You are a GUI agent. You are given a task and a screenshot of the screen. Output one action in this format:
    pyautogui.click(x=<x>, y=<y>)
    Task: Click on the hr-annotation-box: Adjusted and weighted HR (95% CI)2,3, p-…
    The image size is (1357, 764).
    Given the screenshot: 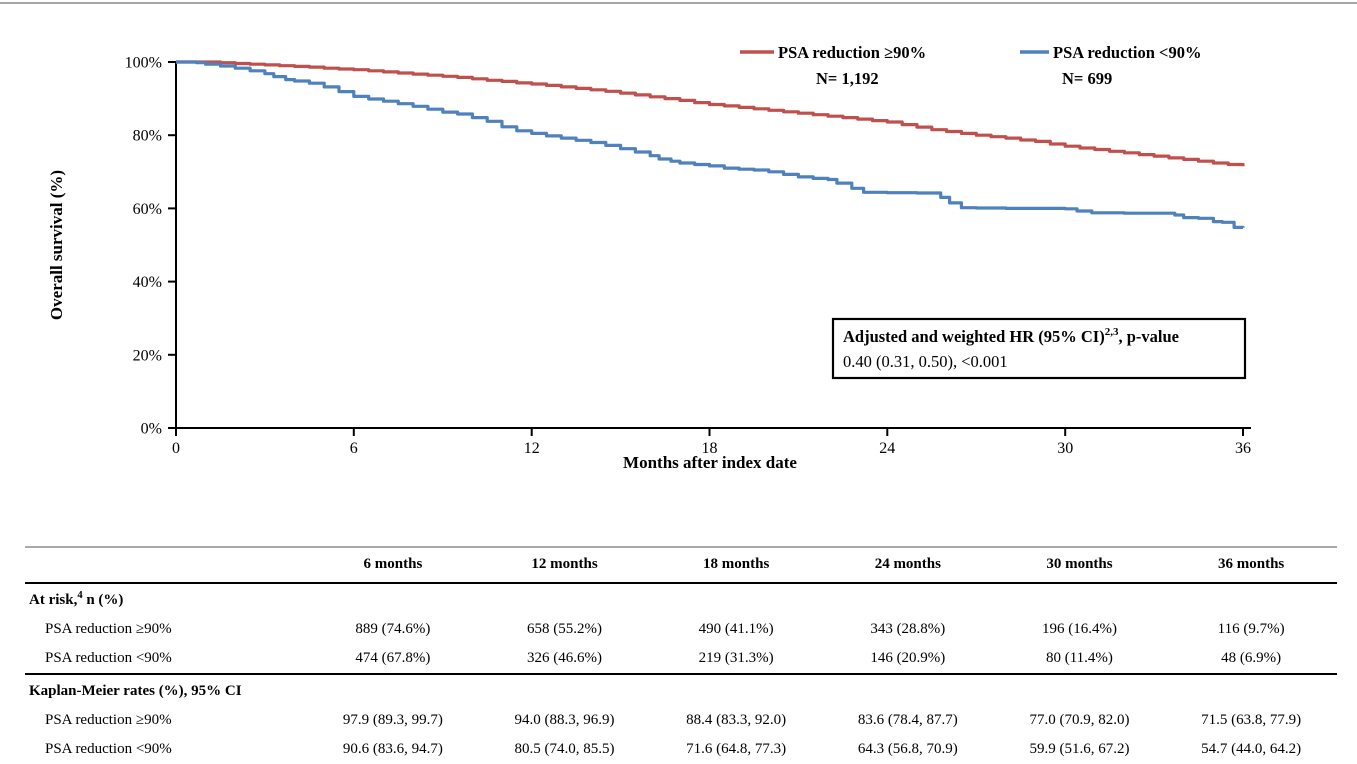 What is the action you would take?
    pyautogui.click(x=1039, y=348)
    